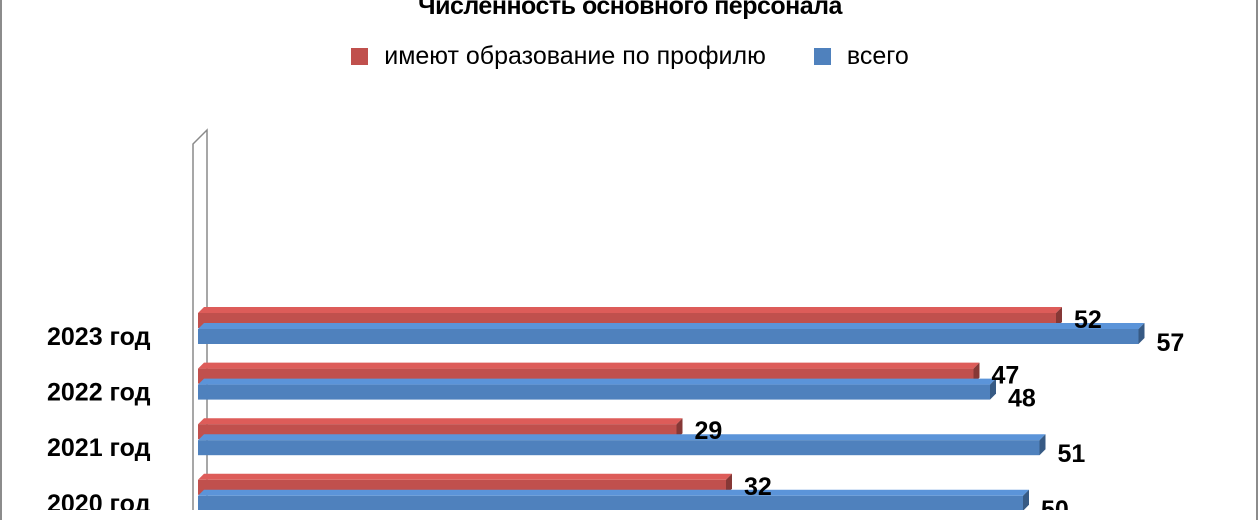 The height and width of the screenshot is (520, 1260). What do you see at coordinates (1006, 376) in the screenshot?
I see `data-label-profile: 47` at bounding box center [1006, 376].